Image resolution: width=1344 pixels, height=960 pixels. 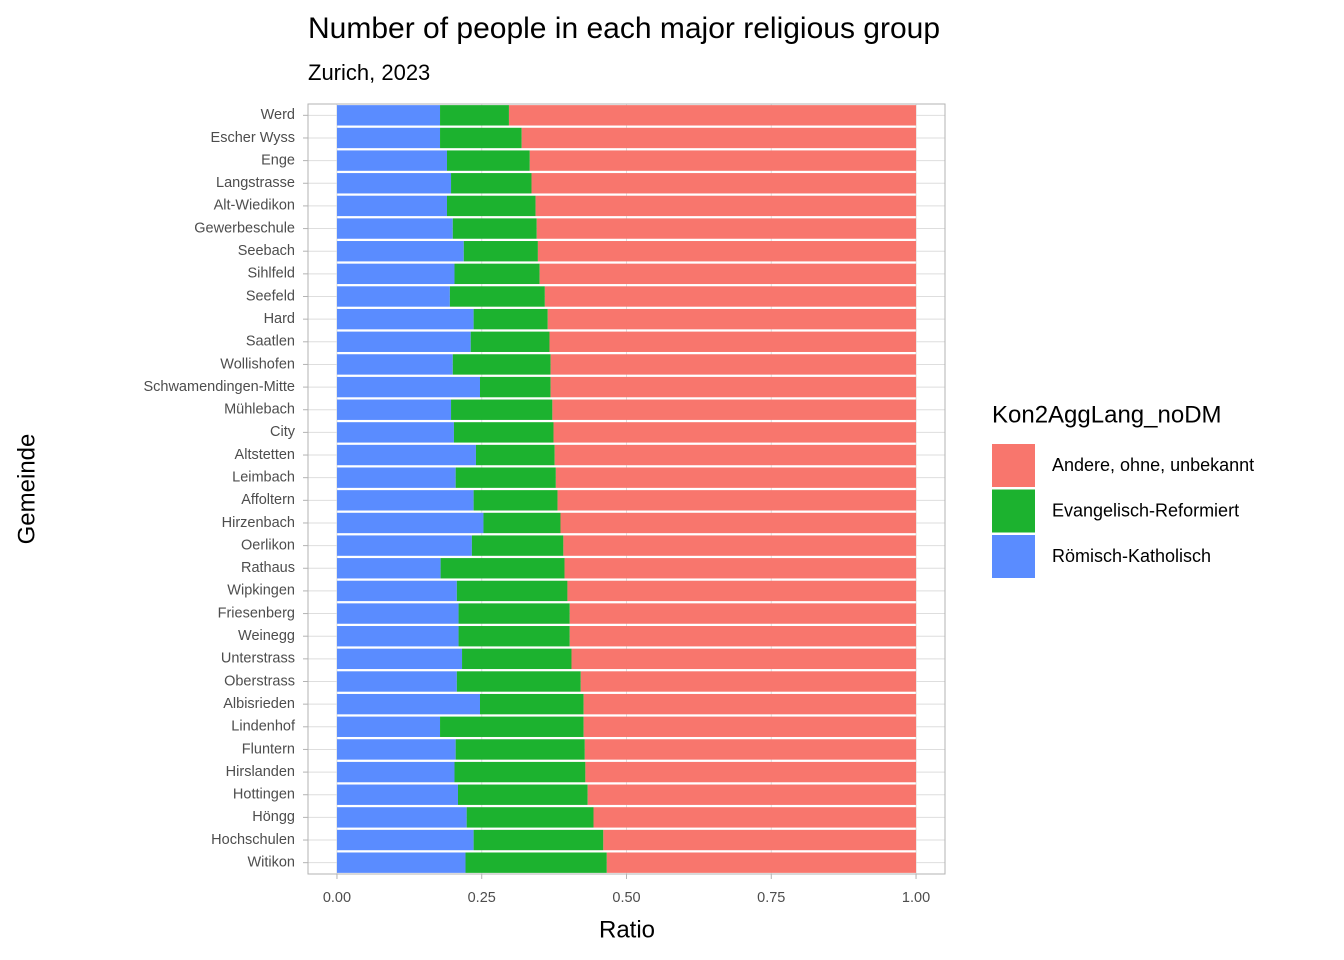 I want to click on y-tick-label: Hochschulen, so click(x=253, y=840).